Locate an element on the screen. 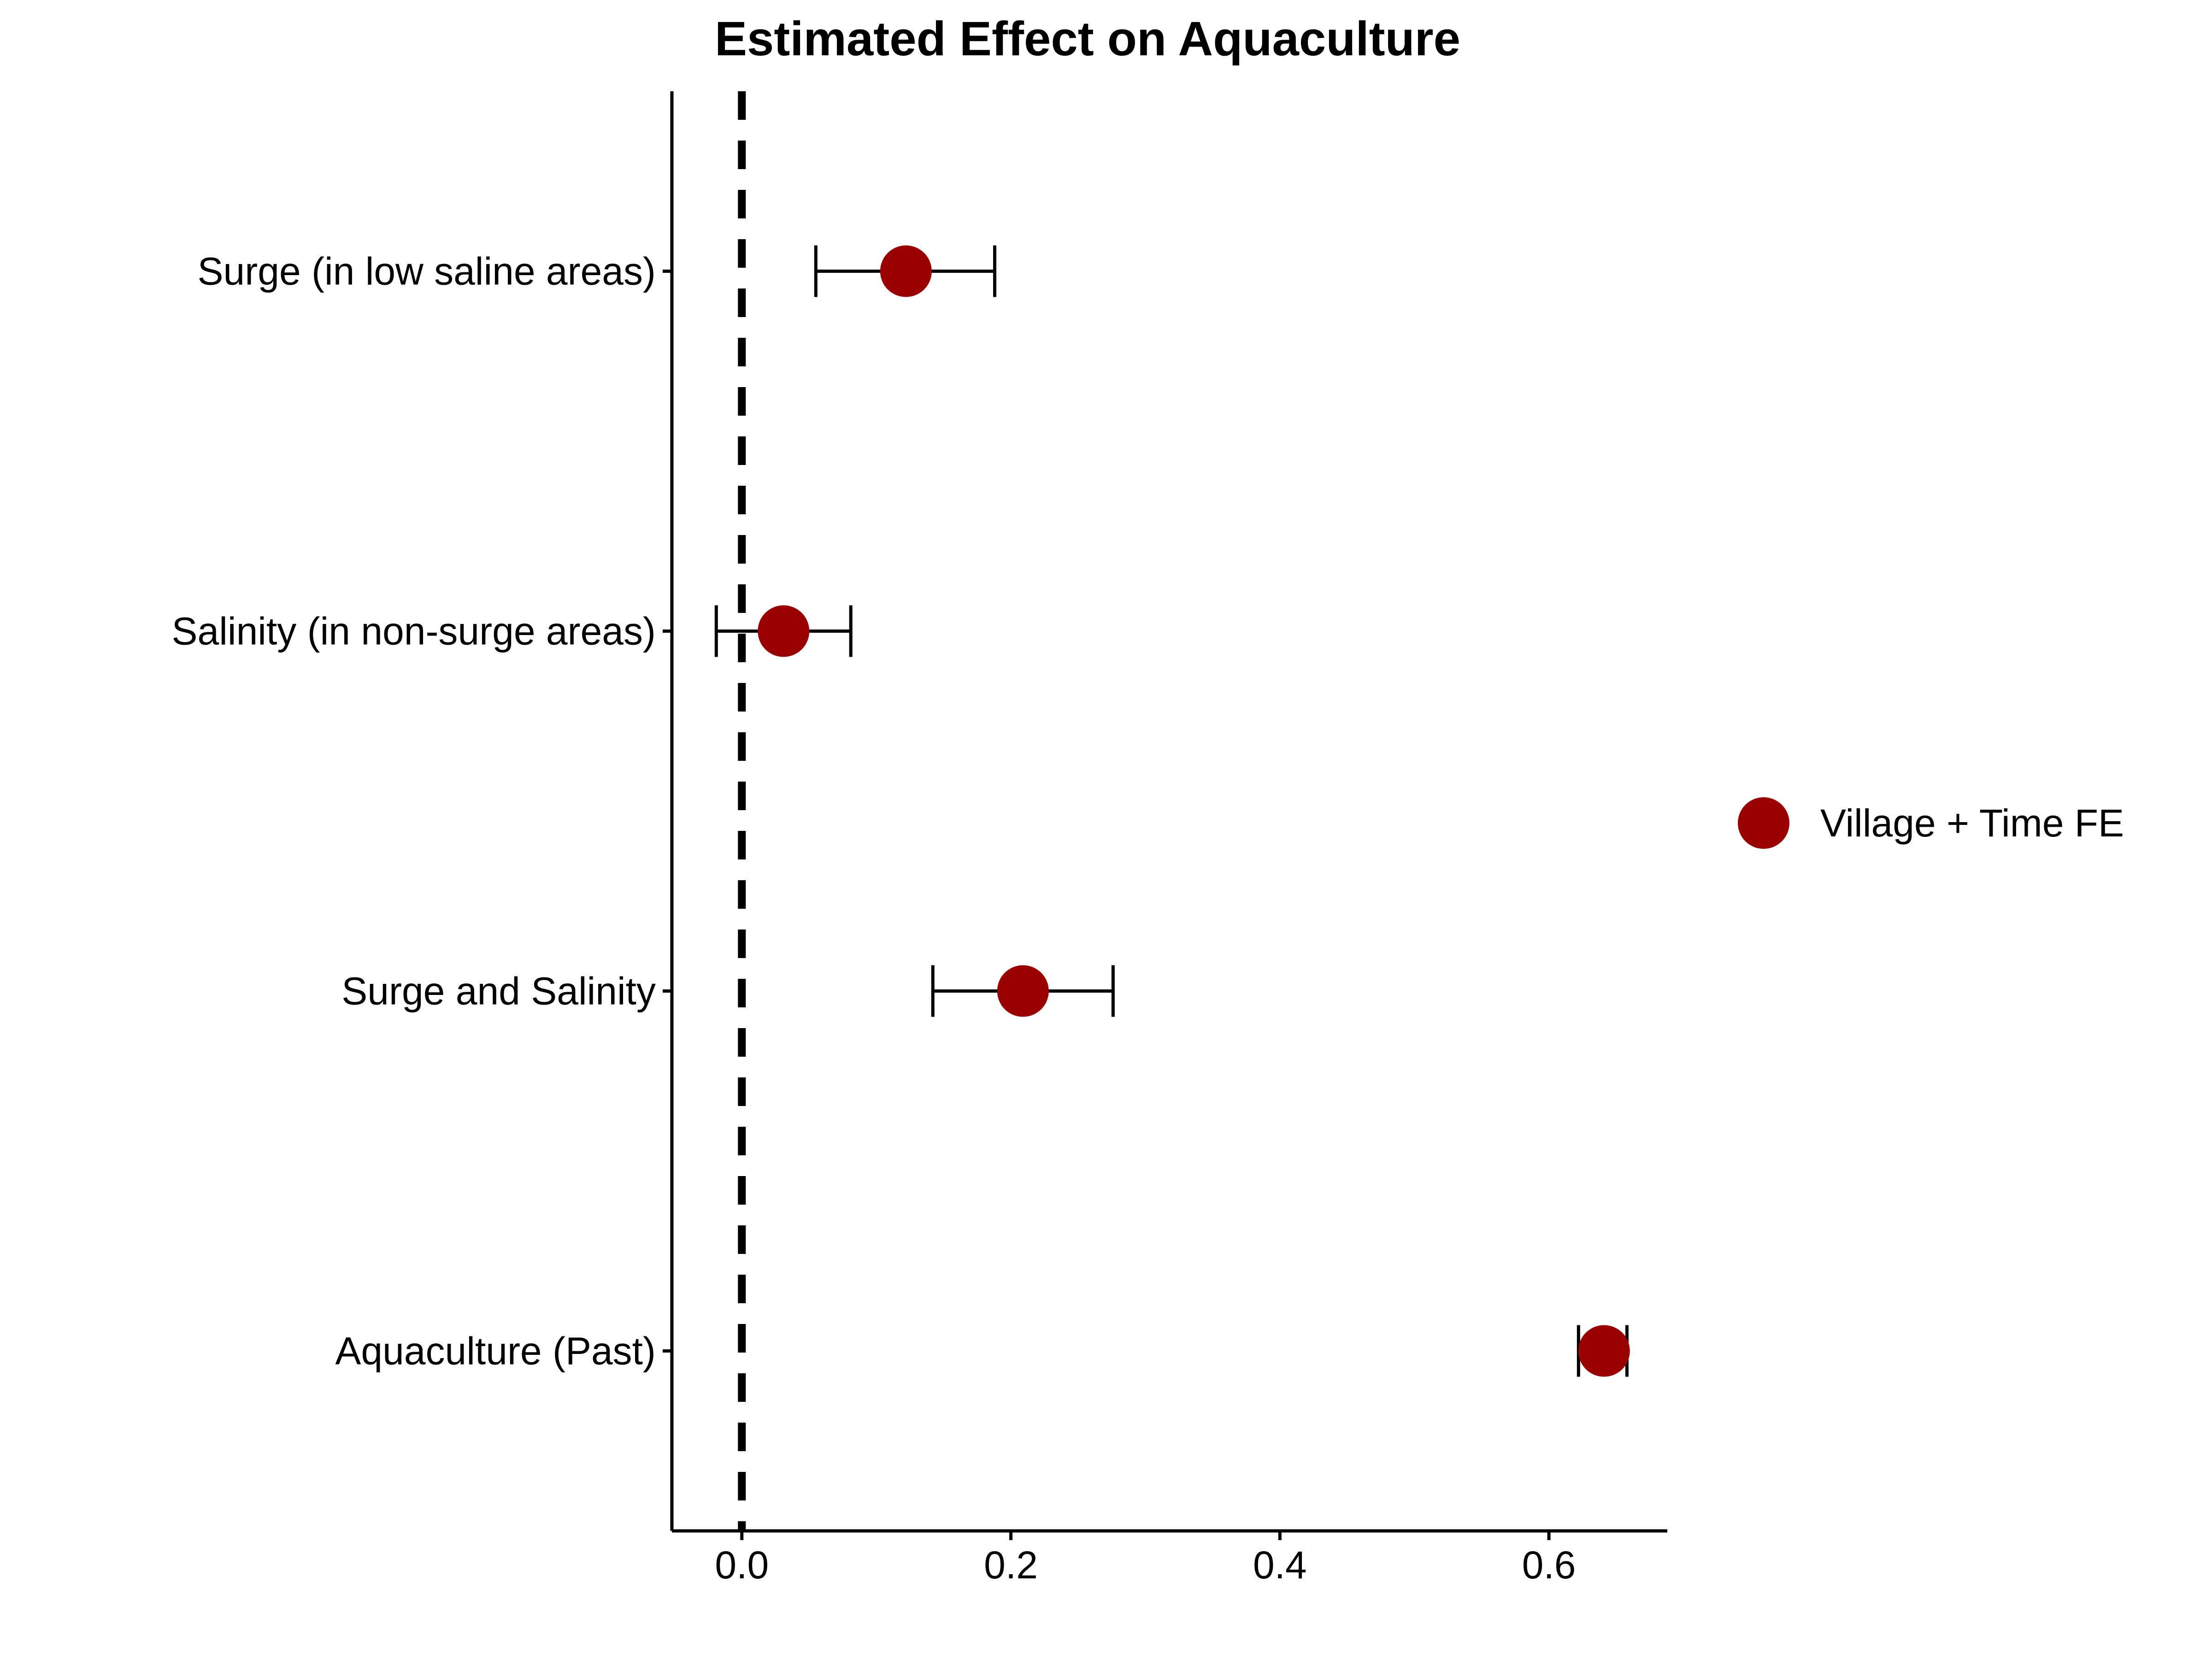 Image resolution: width=2212 pixels, height=1659 pixels. x-tick-label: 0.4 is located at coordinates (1280, 1565).